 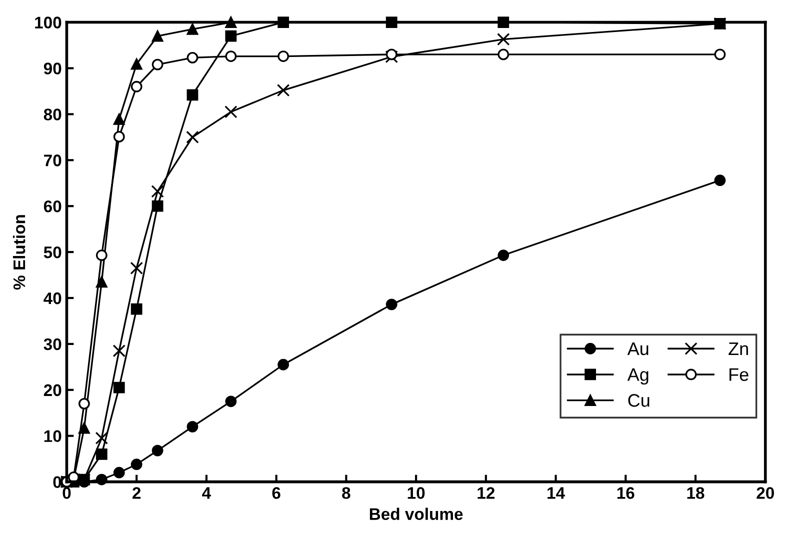 I want to click on x-tick-label: 4, so click(x=206, y=493).